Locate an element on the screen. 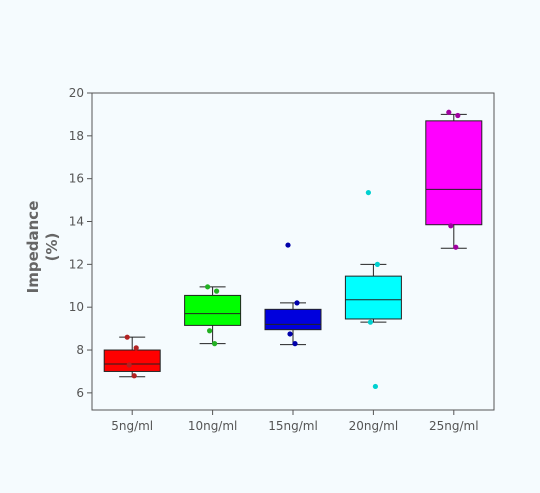  y-axis-title: Impedance (%) is located at coordinates (42, 247).